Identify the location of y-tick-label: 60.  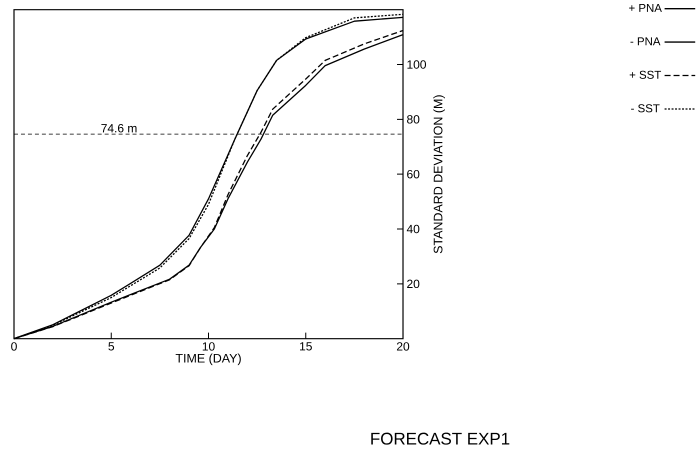
(413, 174).